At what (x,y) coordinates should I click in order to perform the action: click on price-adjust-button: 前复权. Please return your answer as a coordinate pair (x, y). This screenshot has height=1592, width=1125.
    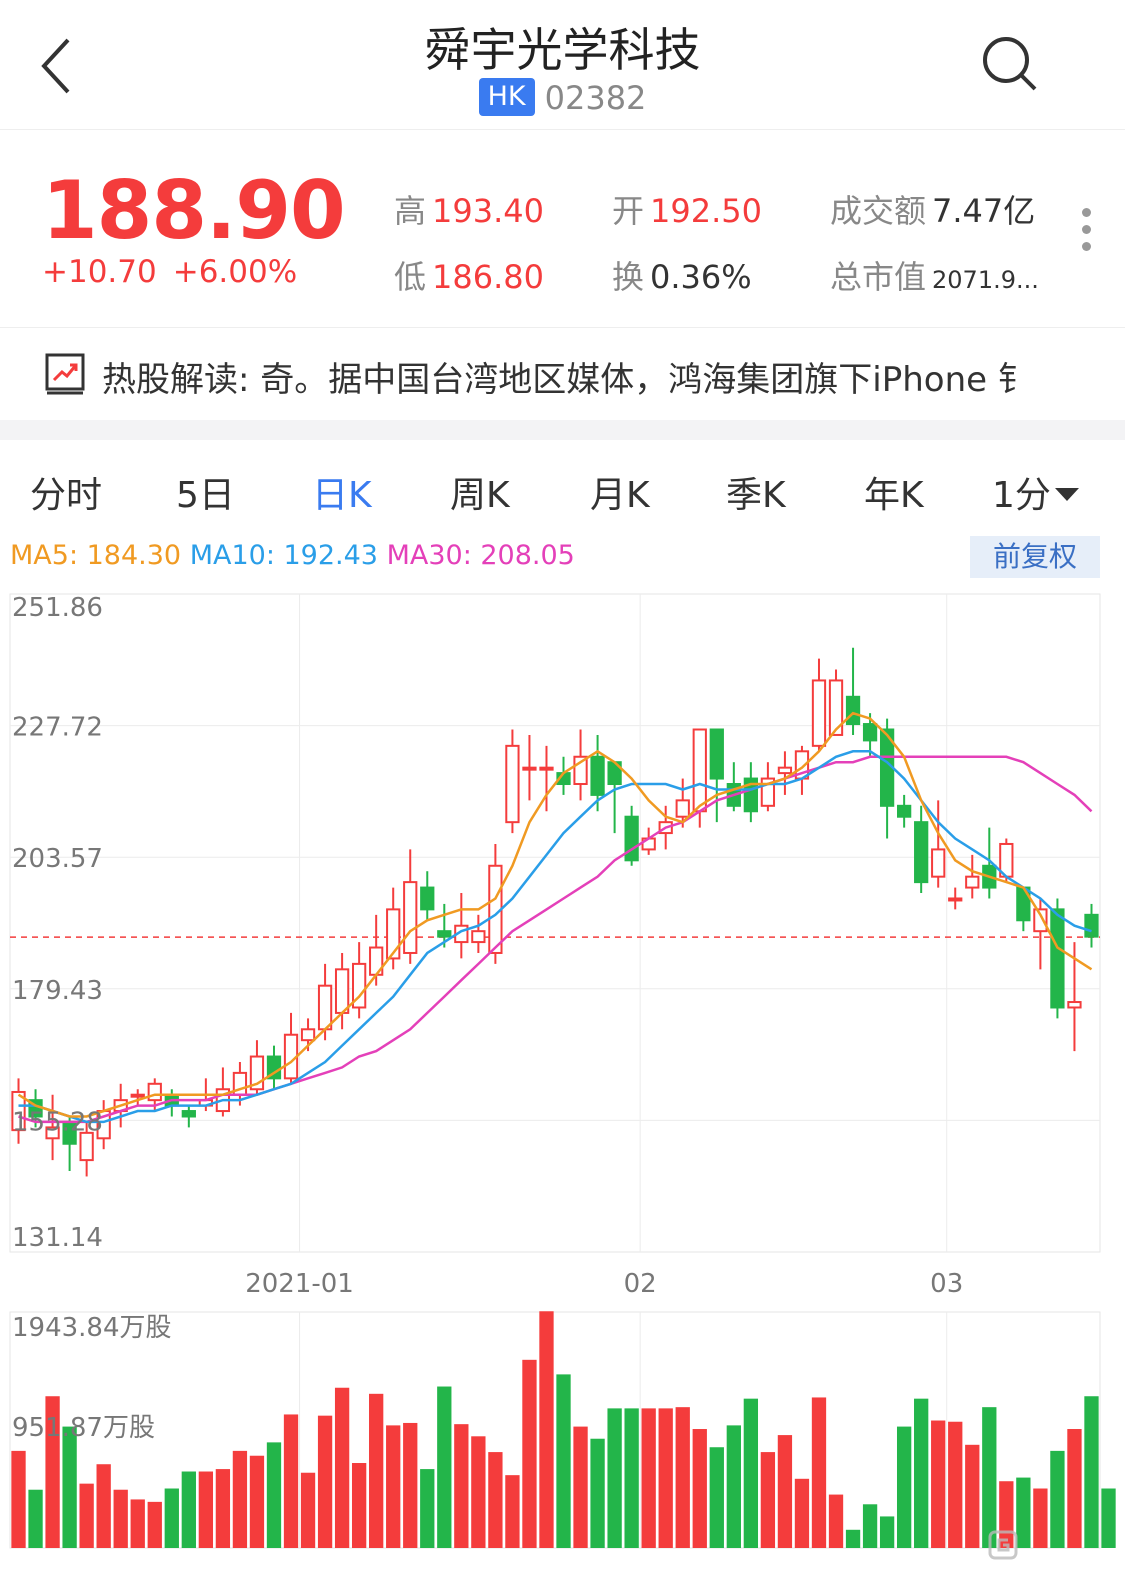
    Looking at the image, I should click on (1035, 557).